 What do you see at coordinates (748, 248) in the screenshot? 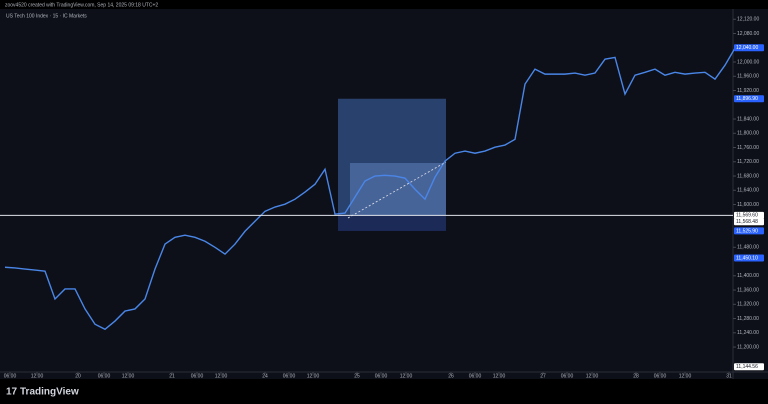
I see `y-tick-label: 11,480.00` at bounding box center [748, 248].